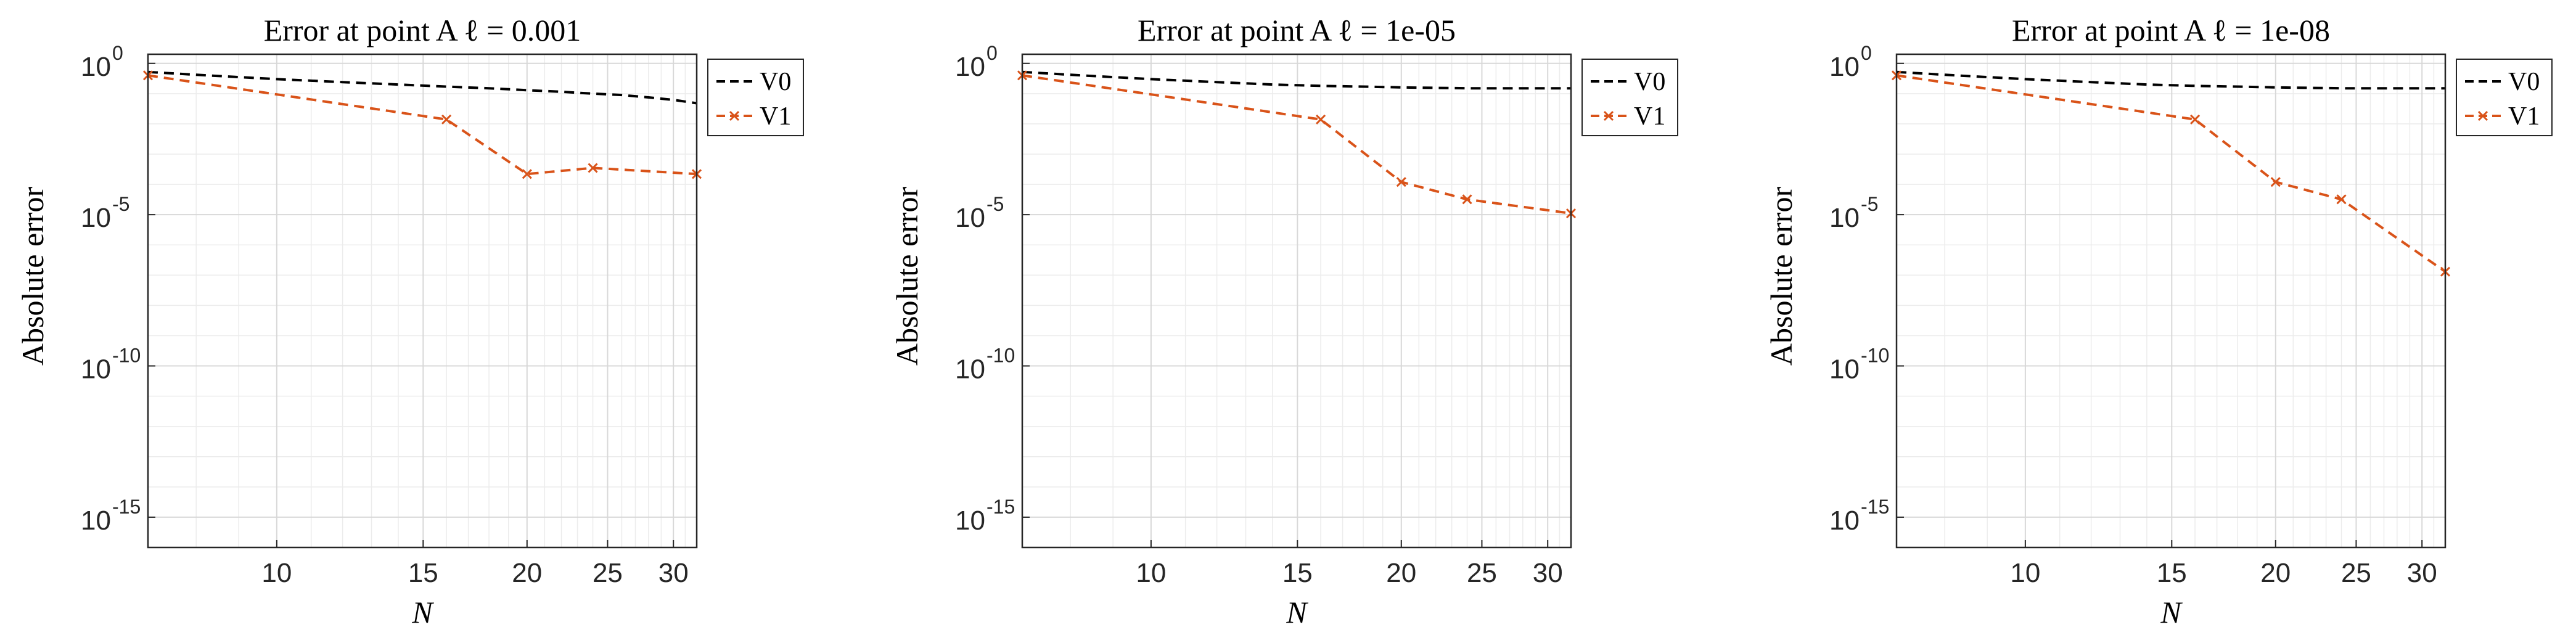  What do you see at coordinates (422, 125) in the screenshot?
I see `series-line-v1` at bounding box center [422, 125].